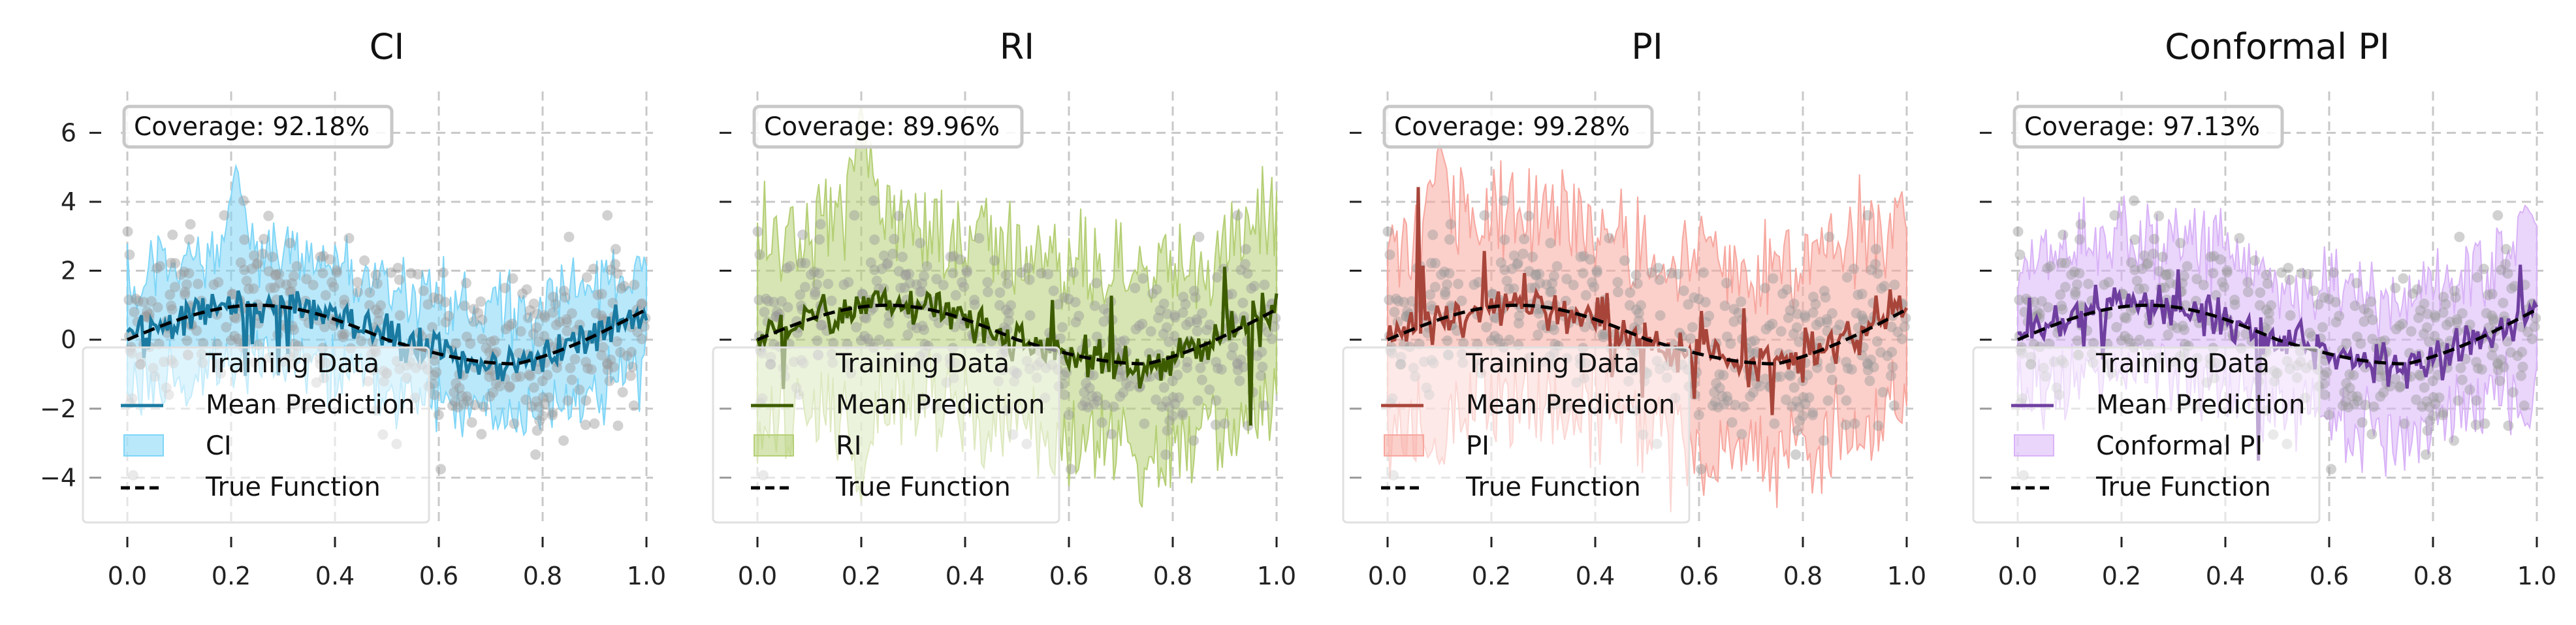  Describe the element at coordinates (774, 445) in the screenshot. I see `legend-marker-band` at that location.